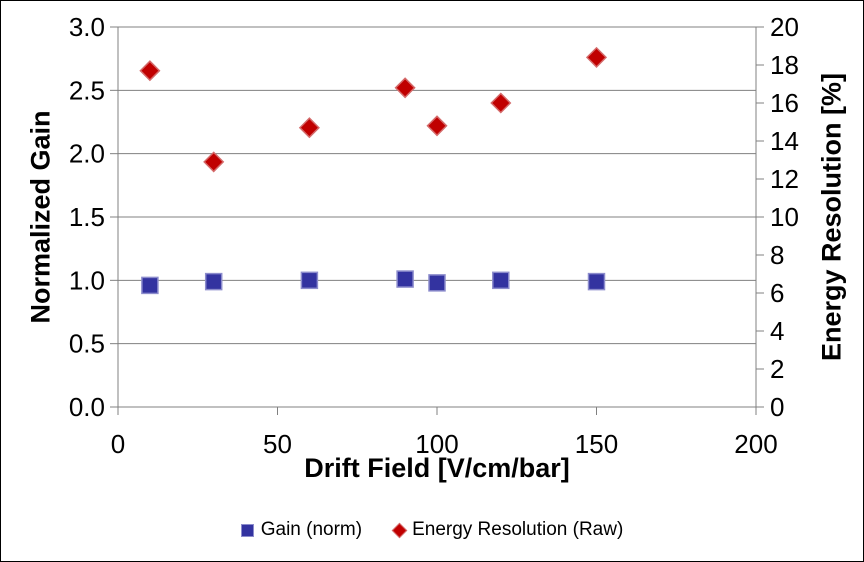  Describe the element at coordinates (277, 444) in the screenshot. I see `x-tick-label: 50` at that location.